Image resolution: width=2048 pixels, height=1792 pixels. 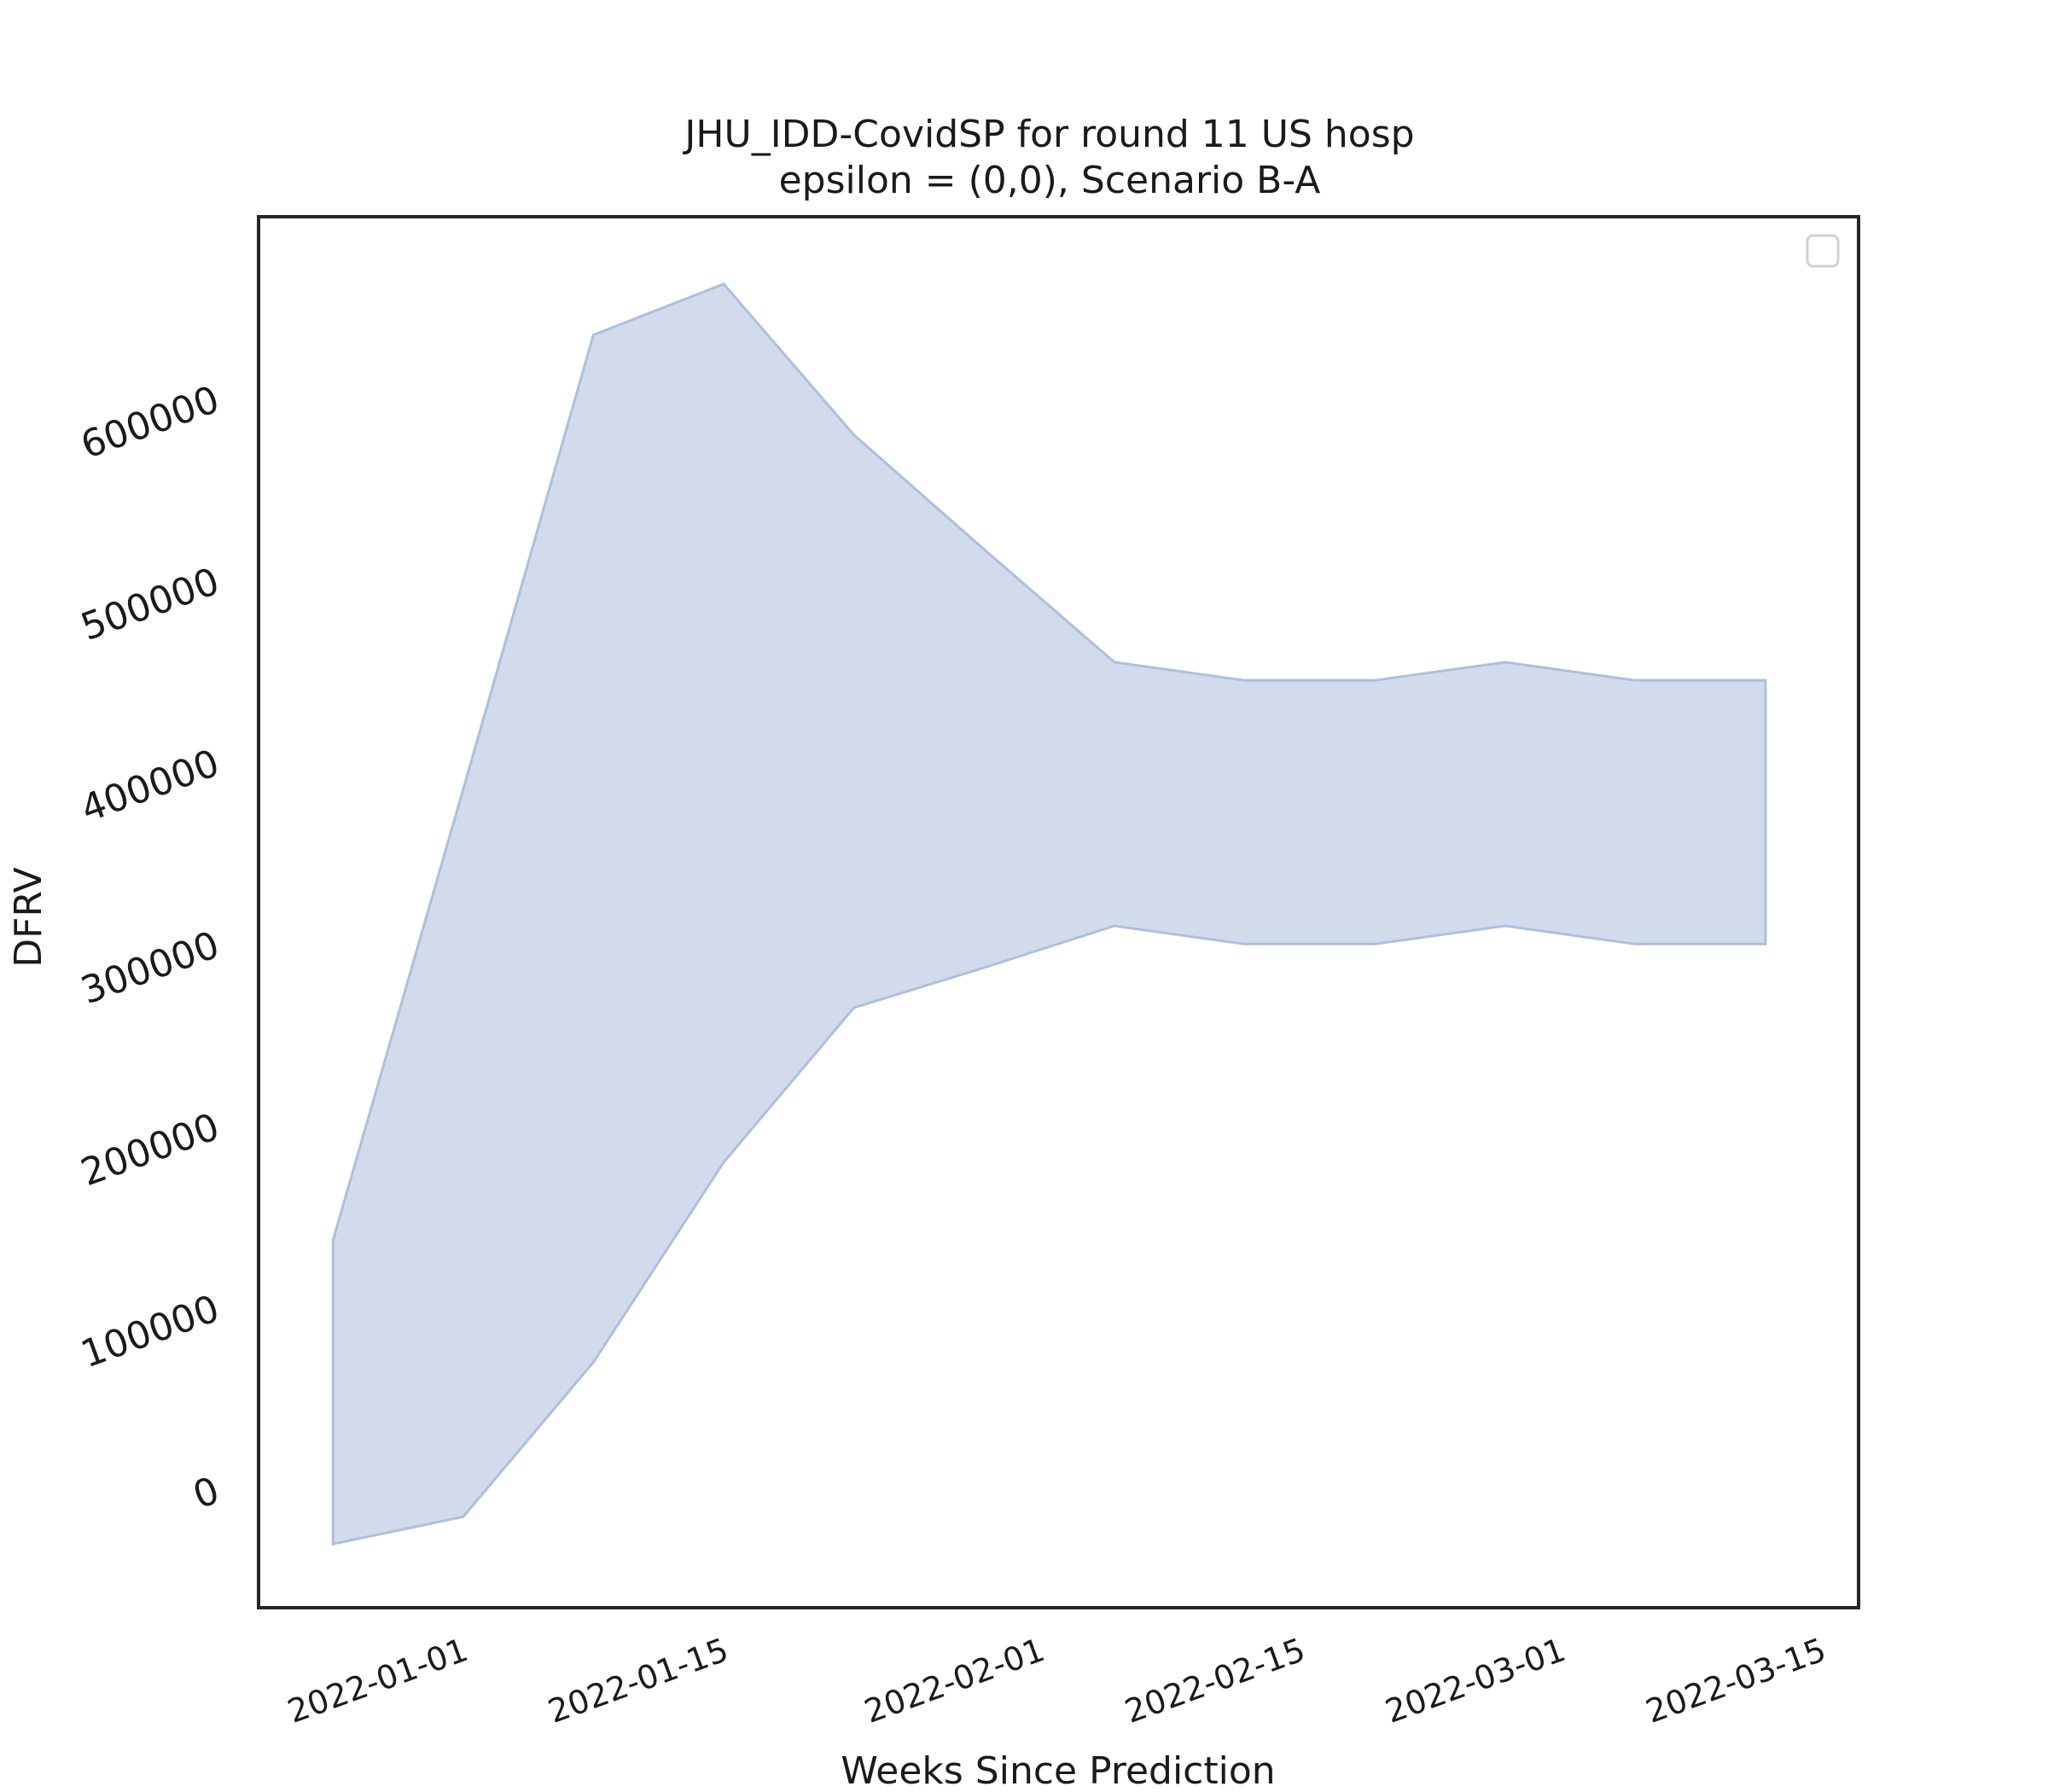 What do you see at coordinates (149, 1331) in the screenshot?
I see `y-tick-label: 100000` at bounding box center [149, 1331].